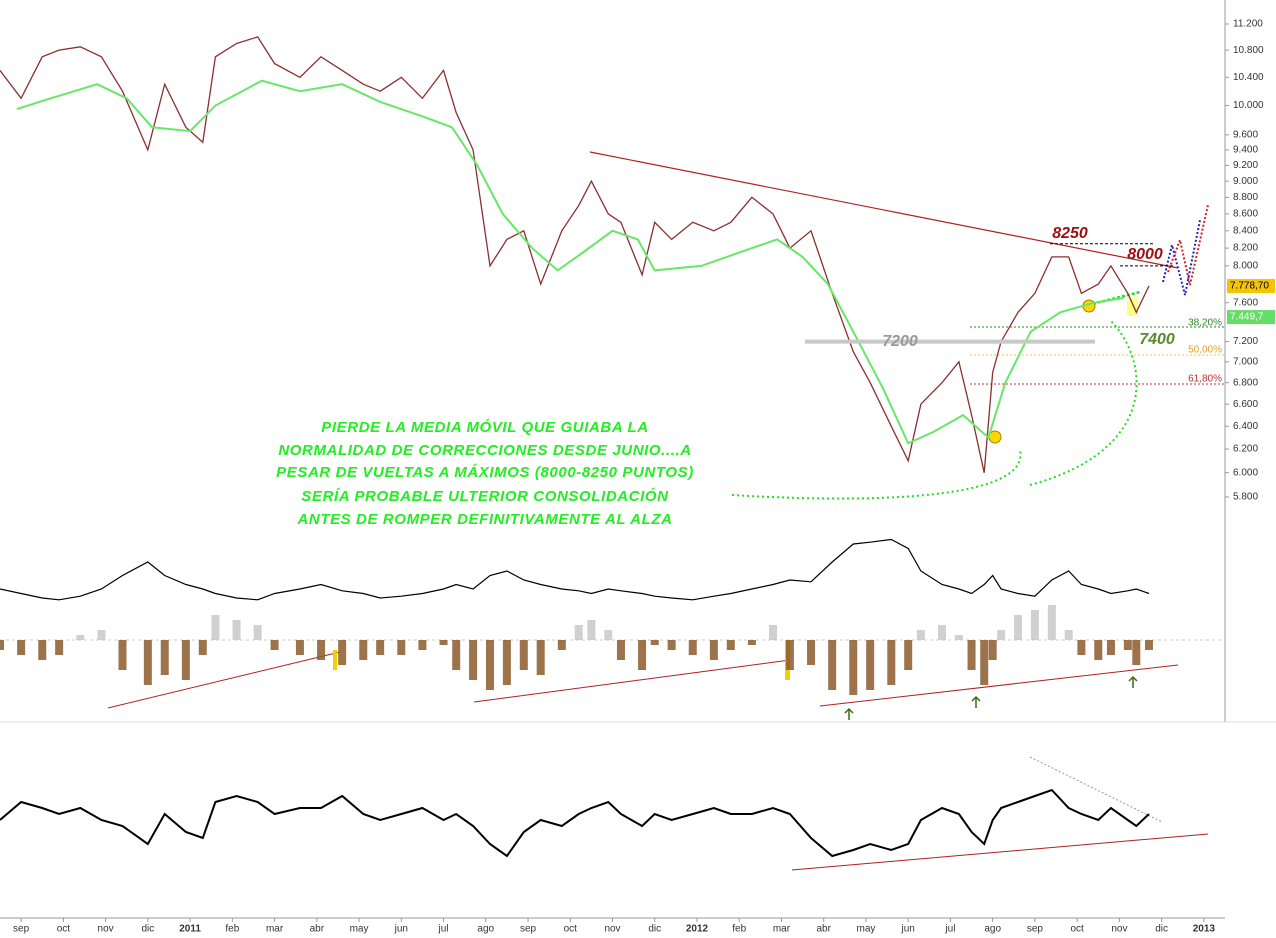  What do you see at coordinates (1245, 230) in the screenshot?
I see `y-tick-label: 8.400` at bounding box center [1245, 230].